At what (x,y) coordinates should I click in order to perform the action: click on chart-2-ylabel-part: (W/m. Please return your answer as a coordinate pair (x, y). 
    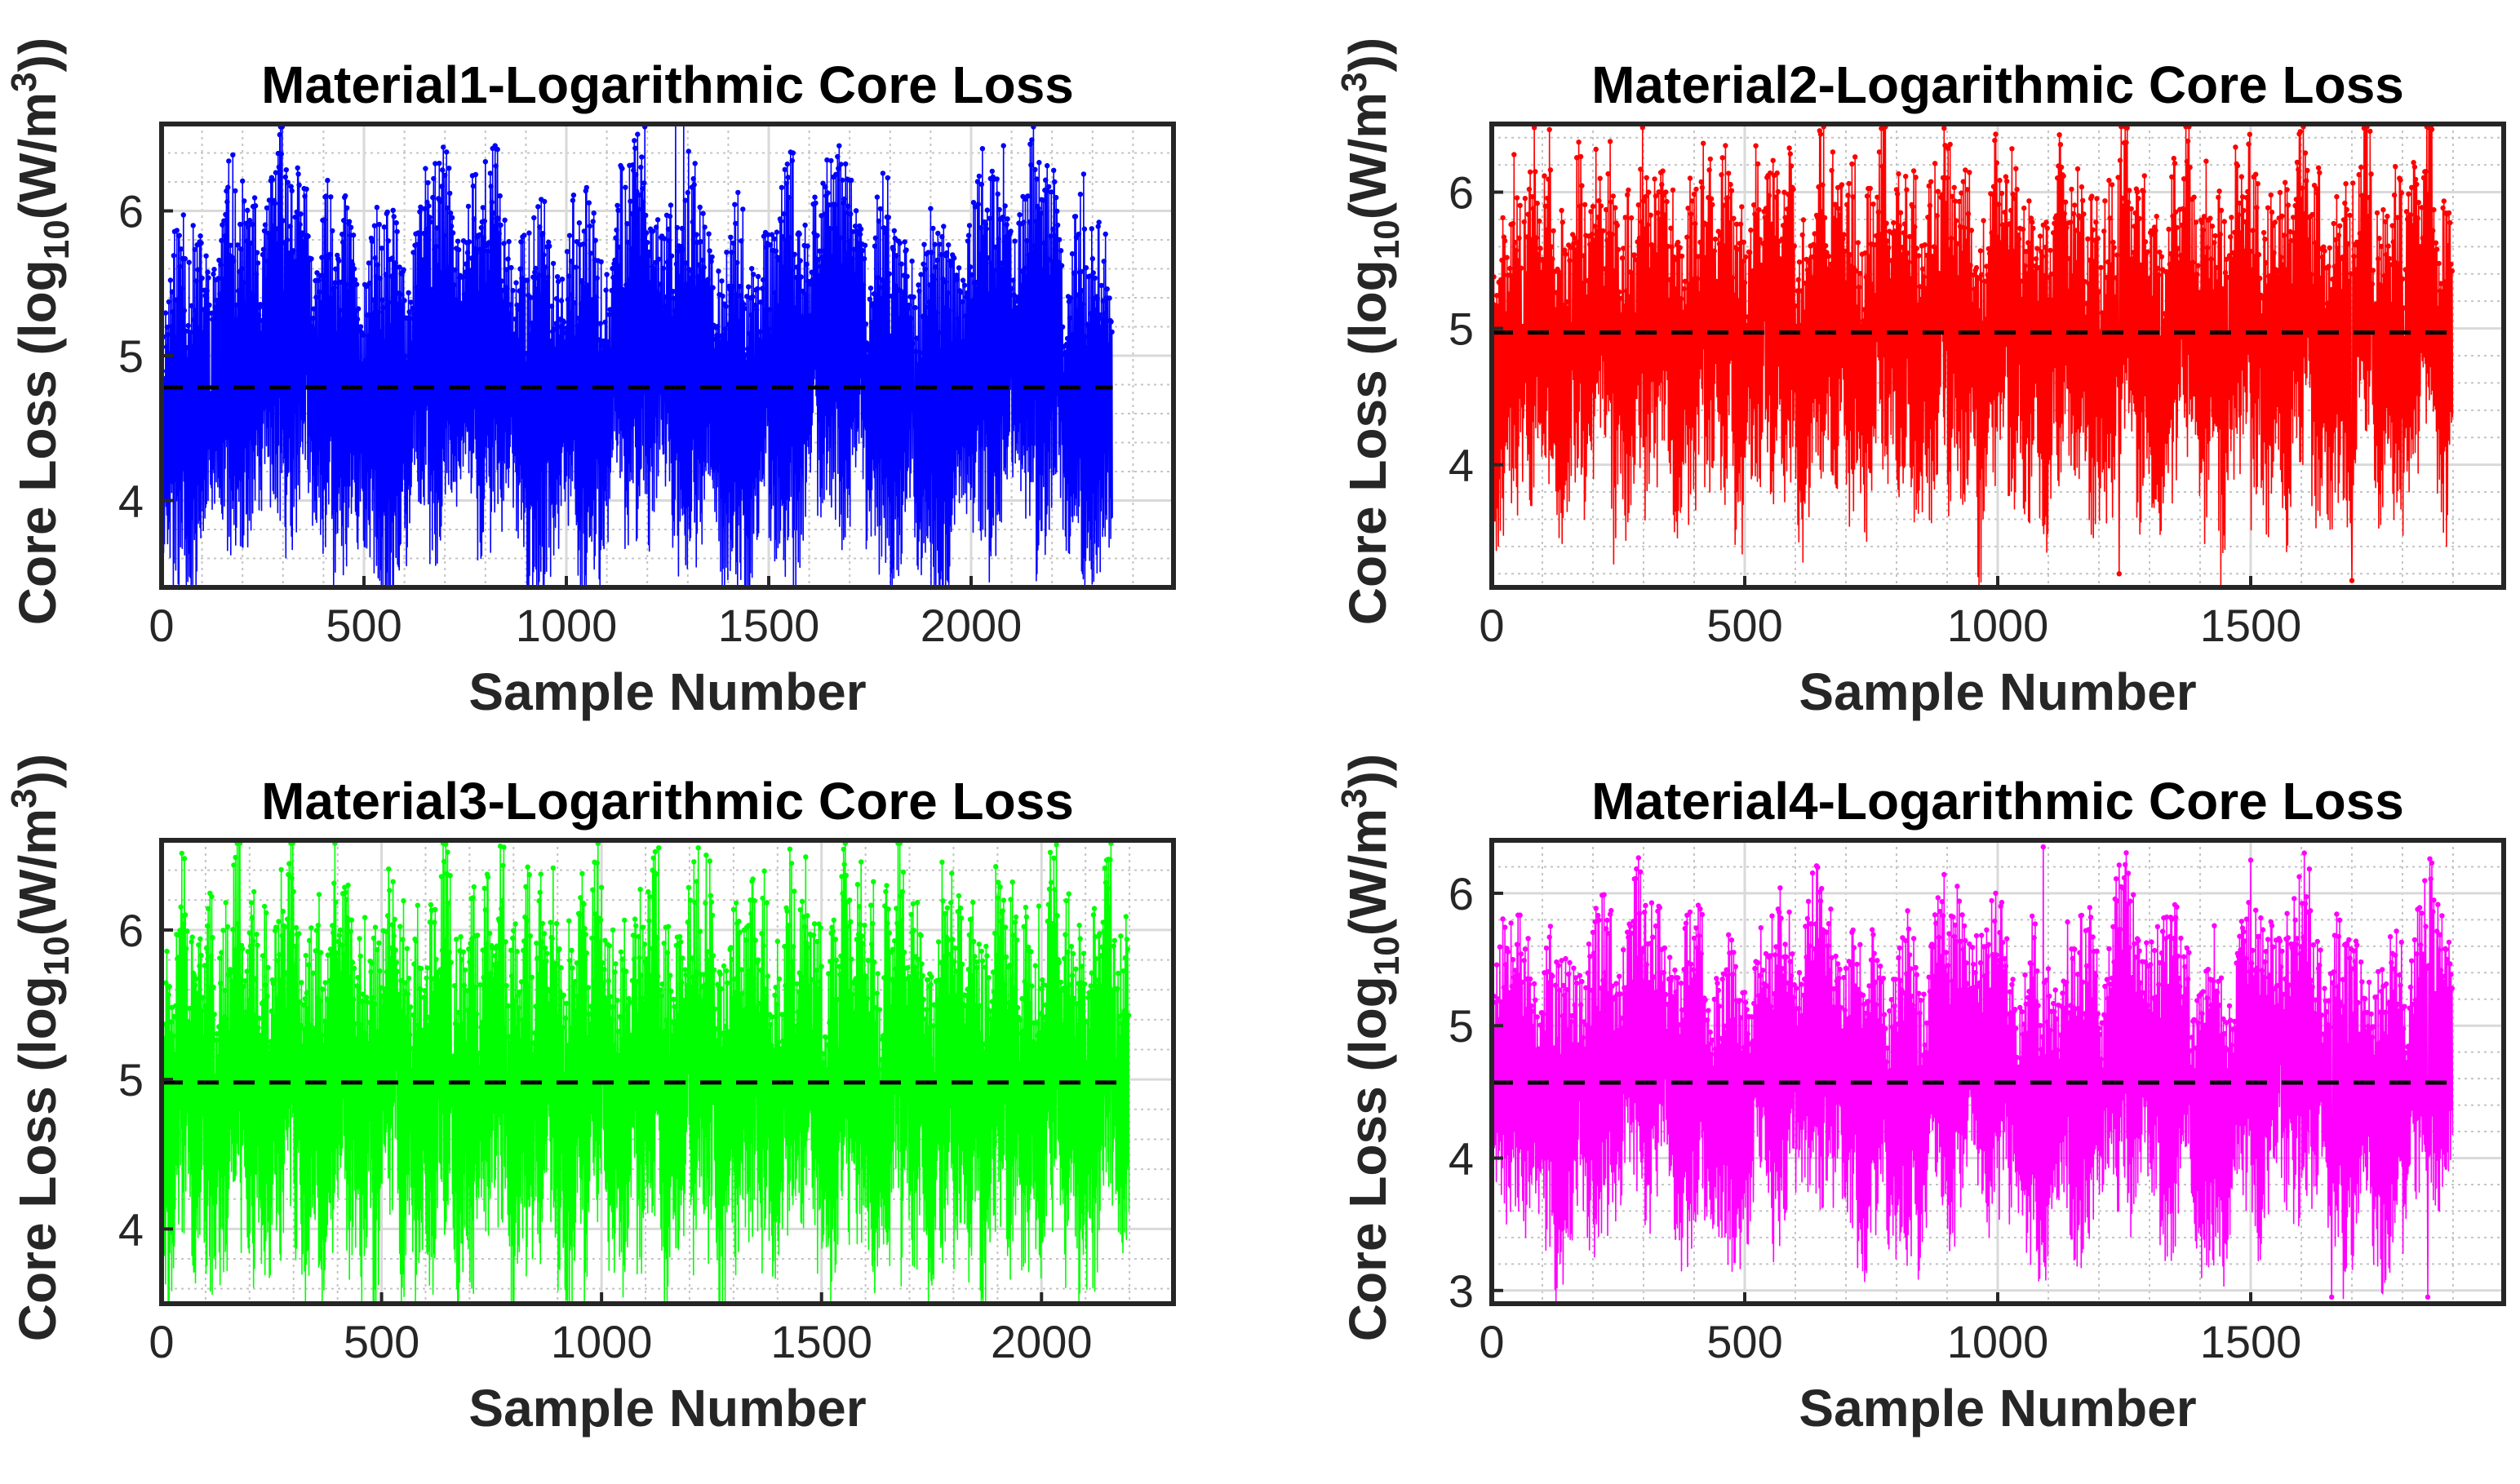
    Looking at the image, I should click on (1367, 155).